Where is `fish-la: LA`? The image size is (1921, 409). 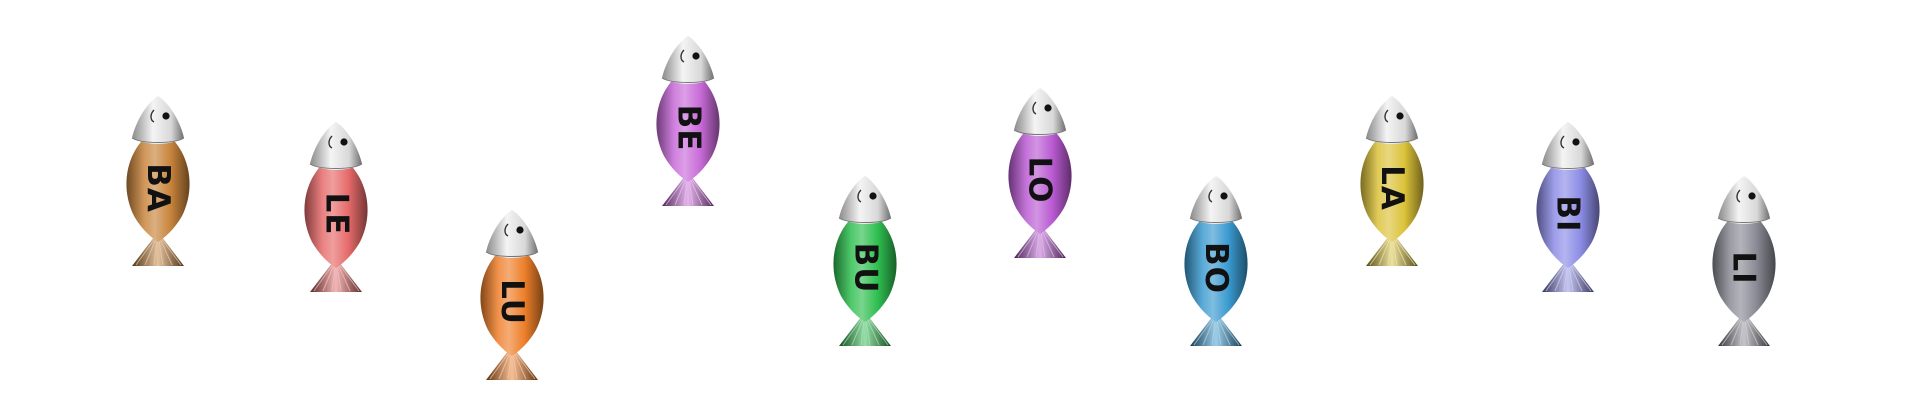 fish-la: LA is located at coordinates (1392, 182).